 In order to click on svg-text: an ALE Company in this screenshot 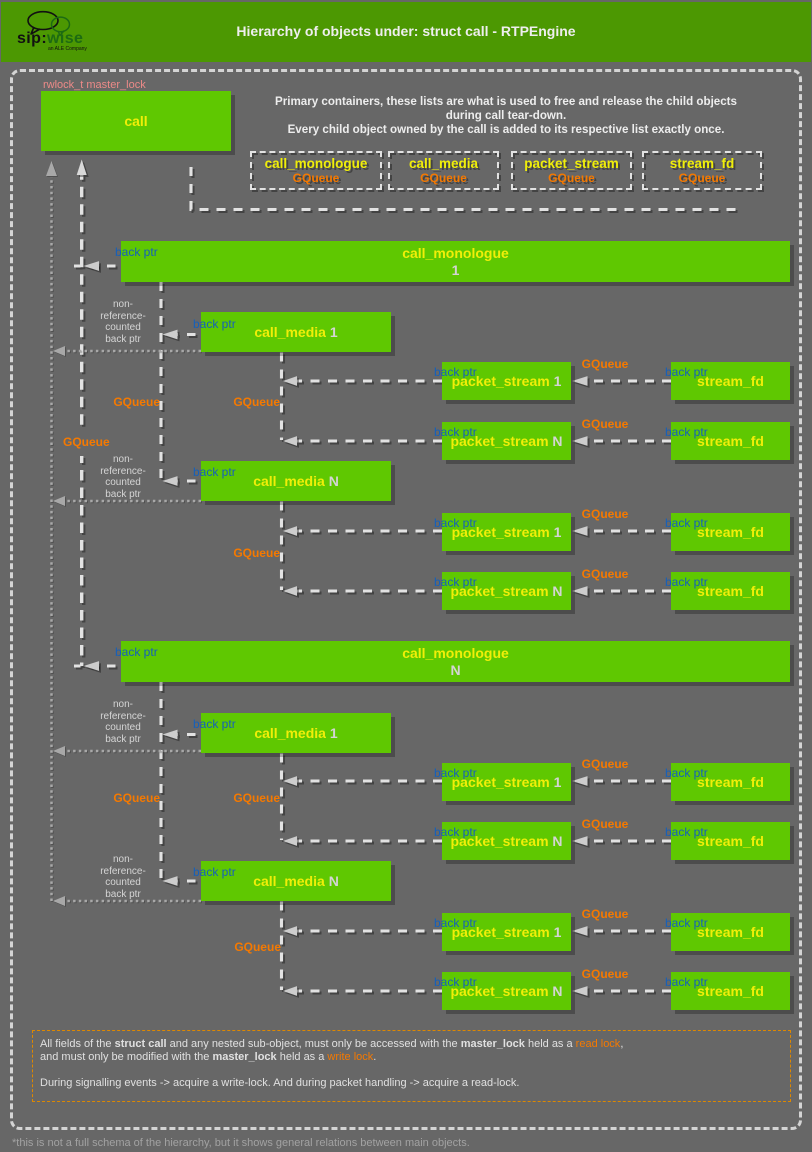, I will do `click(67, 49)`.